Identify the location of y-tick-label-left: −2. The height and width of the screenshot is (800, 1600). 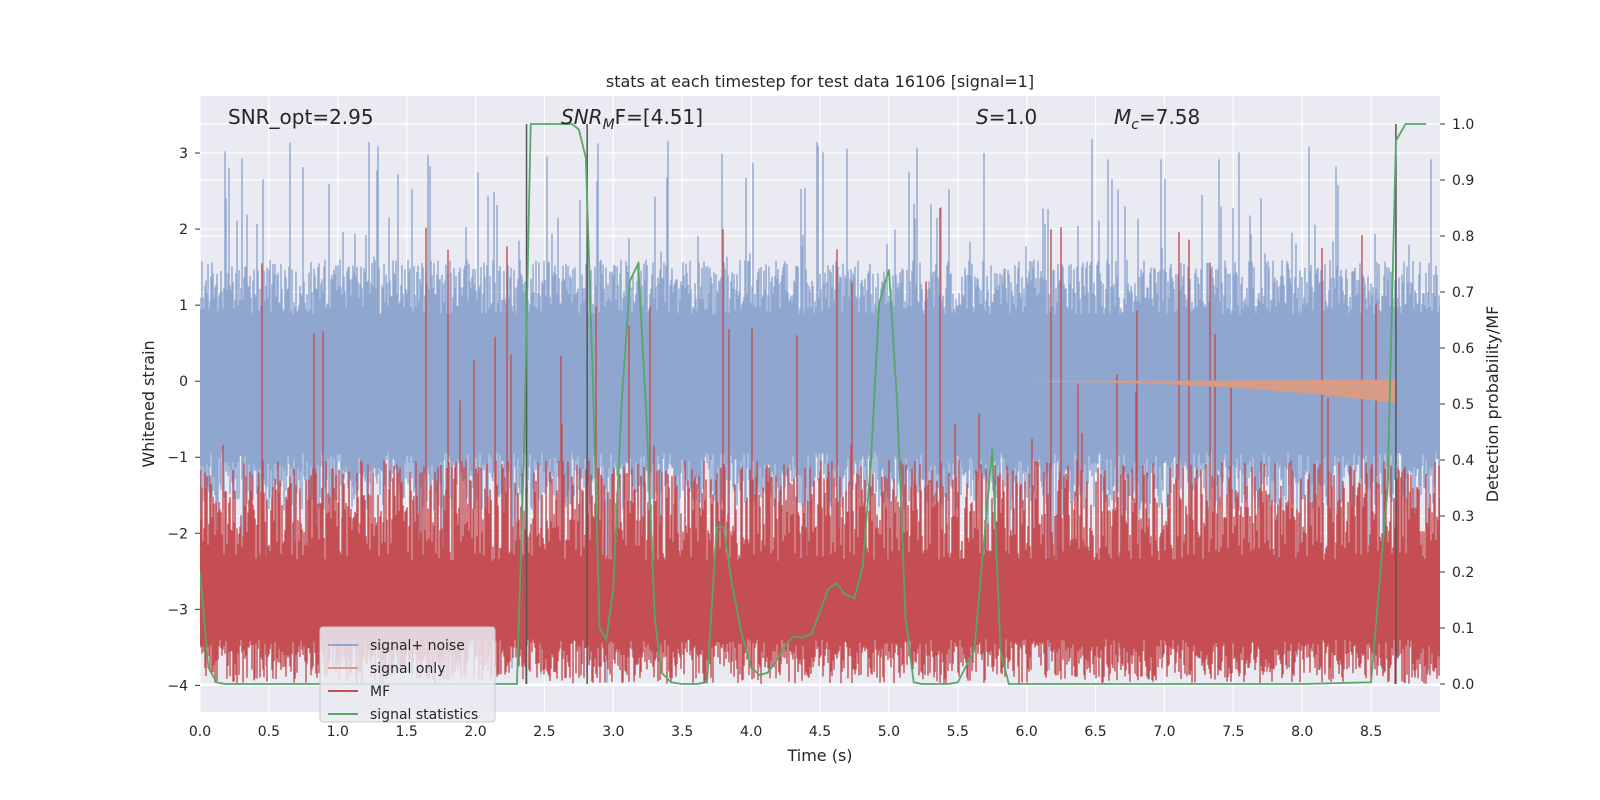
(177, 534).